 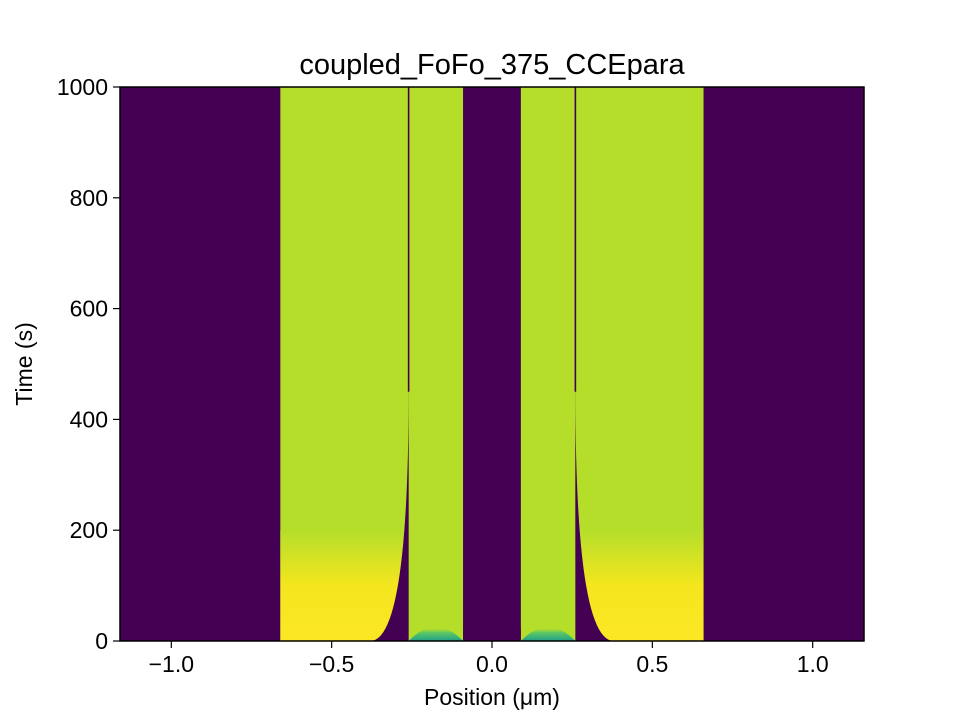 I want to click on x-tick-label: 0.5, so click(x=652, y=664).